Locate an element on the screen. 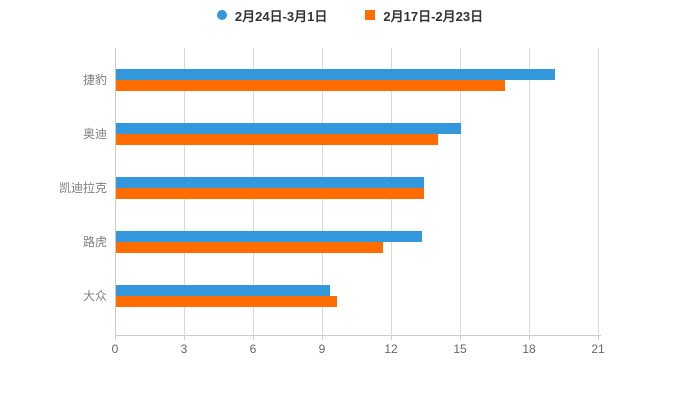  bar-r4-s0 is located at coordinates (223, 290).